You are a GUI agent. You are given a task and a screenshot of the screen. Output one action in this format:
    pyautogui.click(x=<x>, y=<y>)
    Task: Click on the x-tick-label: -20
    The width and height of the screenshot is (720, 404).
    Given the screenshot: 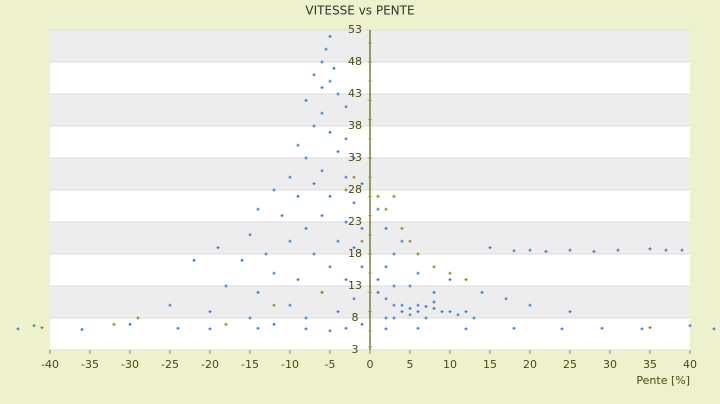 What is the action you would take?
    pyautogui.click(x=210, y=364)
    